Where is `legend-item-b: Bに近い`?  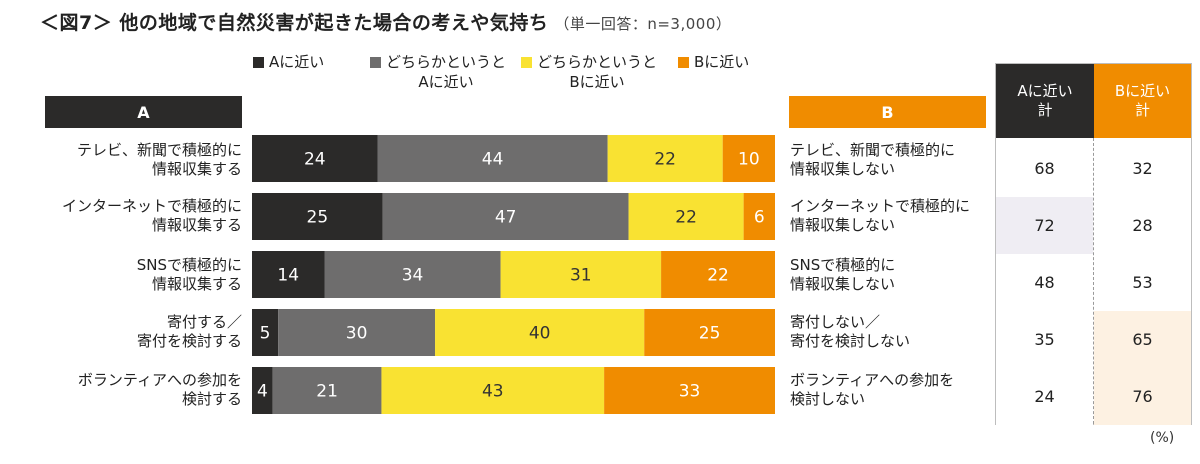
legend-item-b: Bに近い is located at coordinates (713, 62).